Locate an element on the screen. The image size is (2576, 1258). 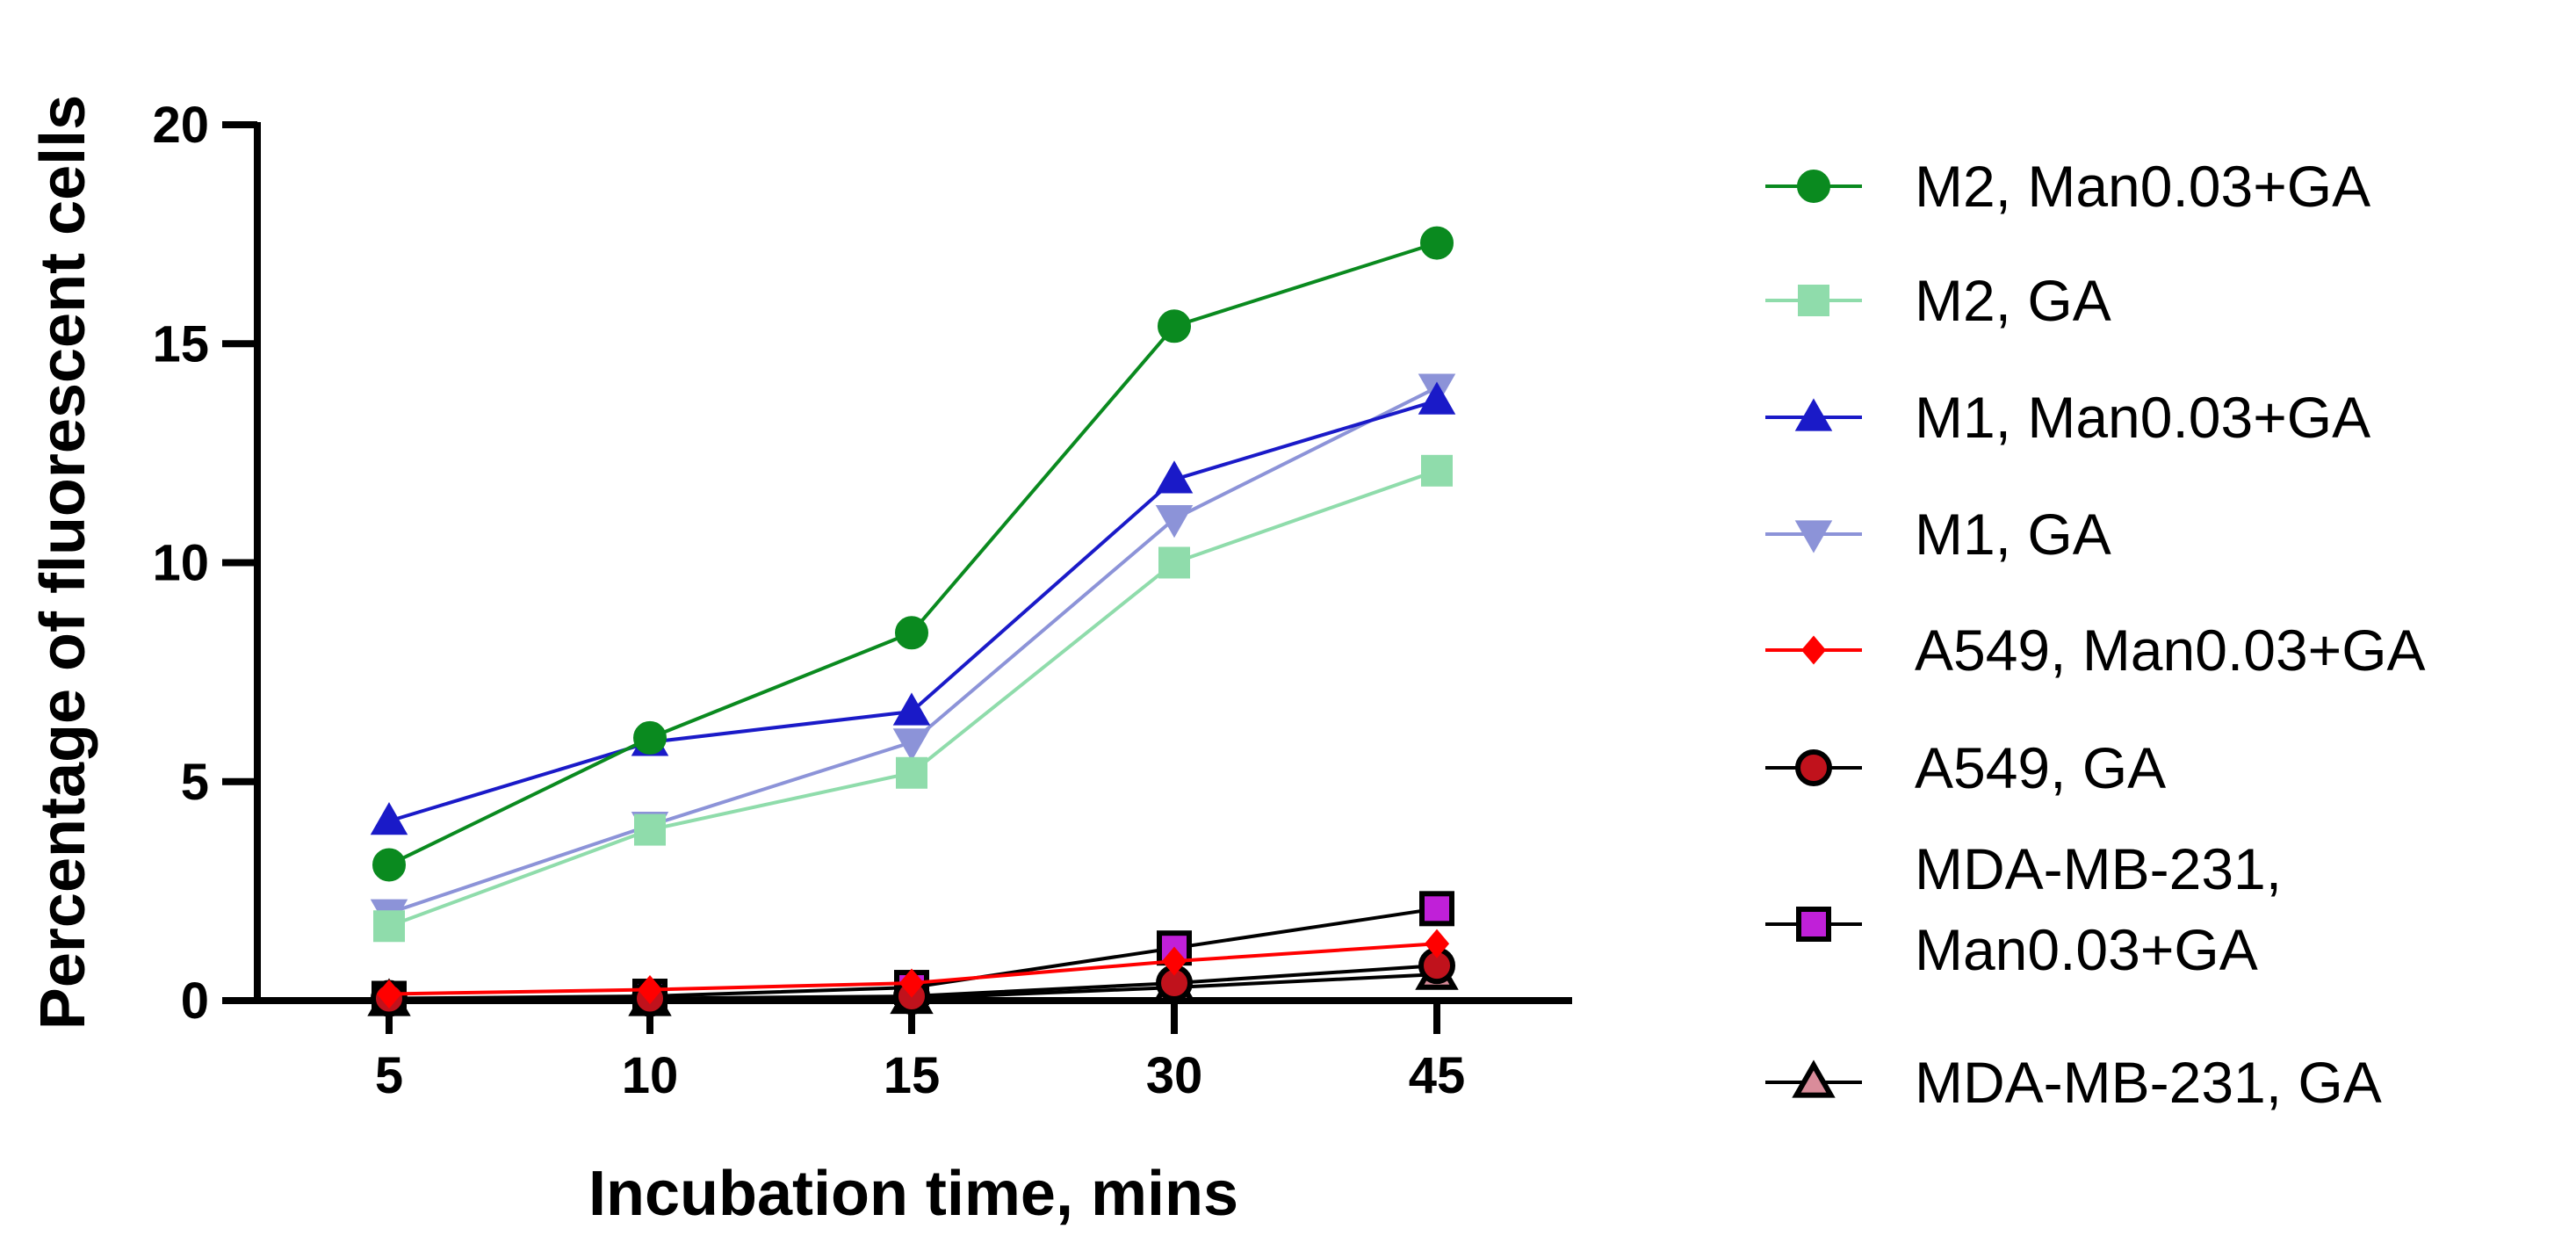
y-tick-label: 10 is located at coordinates (180, 563).